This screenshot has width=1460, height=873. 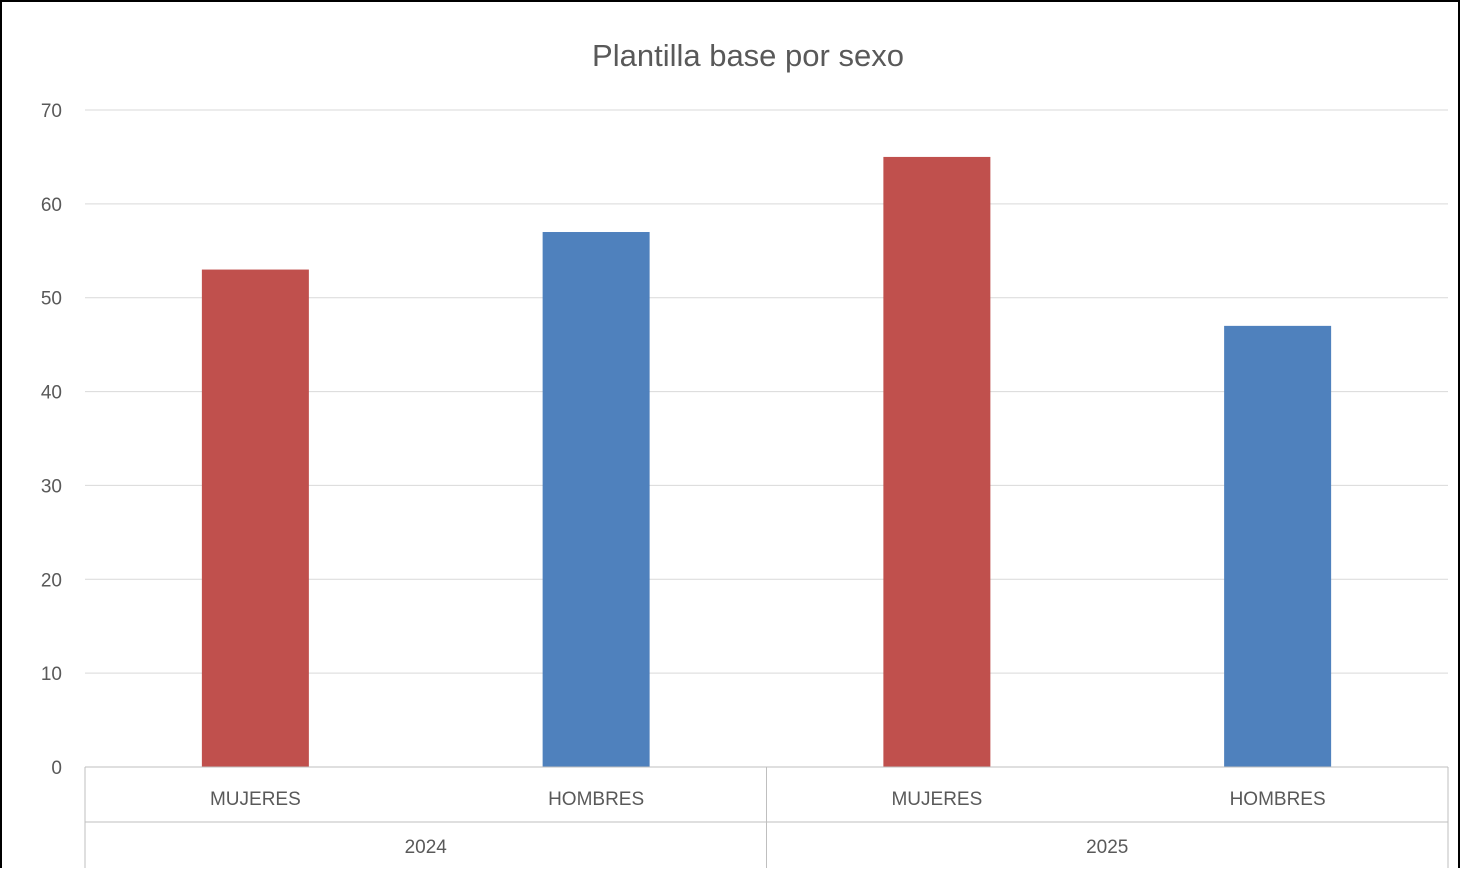 What do you see at coordinates (748, 55) in the screenshot?
I see `chart-title: Plantilla base por sexo` at bounding box center [748, 55].